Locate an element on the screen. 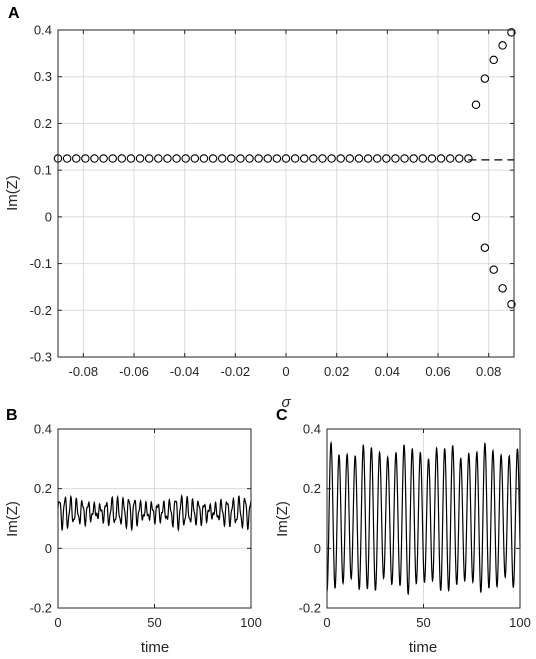 This screenshot has width=536, height=659. panel-b-ytick-label: 0.2 is located at coordinates (43, 488).